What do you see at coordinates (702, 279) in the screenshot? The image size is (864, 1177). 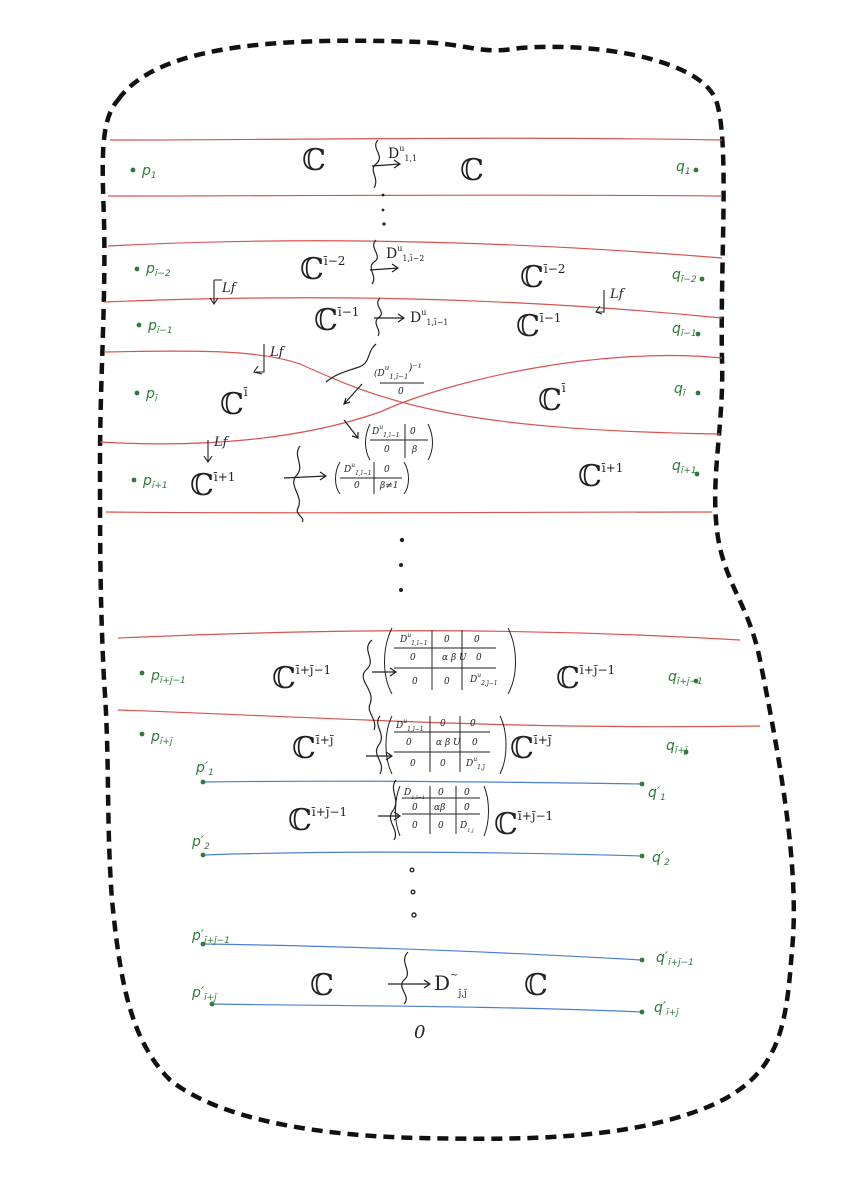 I see `dot-q-i2` at bounding box center [702, 279].